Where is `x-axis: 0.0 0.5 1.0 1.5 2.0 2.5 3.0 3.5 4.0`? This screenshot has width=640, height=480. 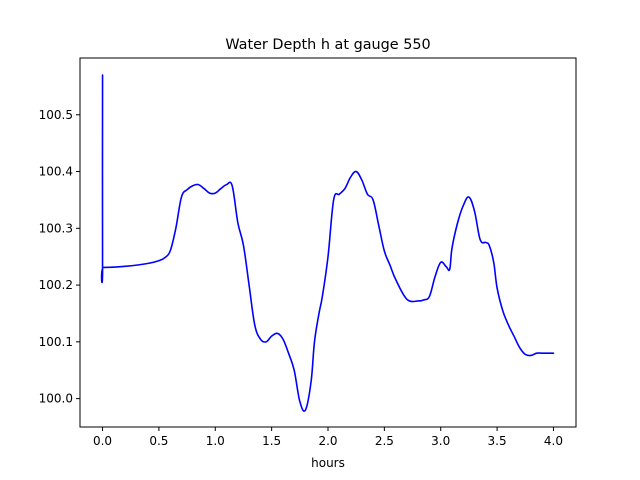
x-axis: 0.0 0.5 1.0 1.5 2.0 2.5 3.0 3.5 4.0 is located at coordinates (328, 437).